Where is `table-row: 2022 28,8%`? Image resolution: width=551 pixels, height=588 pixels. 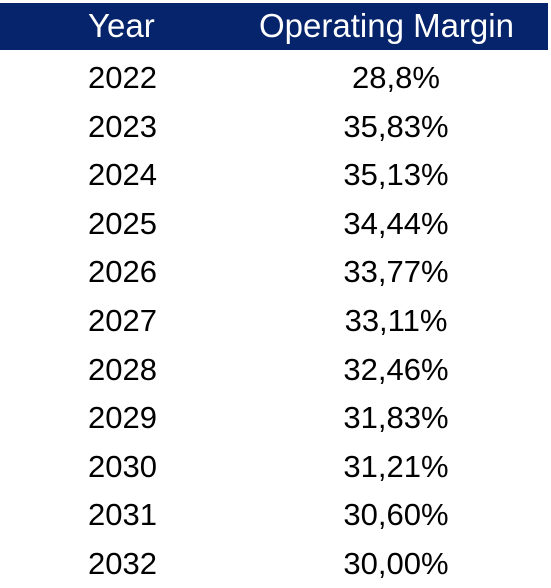 table-row: 2022 28,8% is located at coordinates (274, 77).